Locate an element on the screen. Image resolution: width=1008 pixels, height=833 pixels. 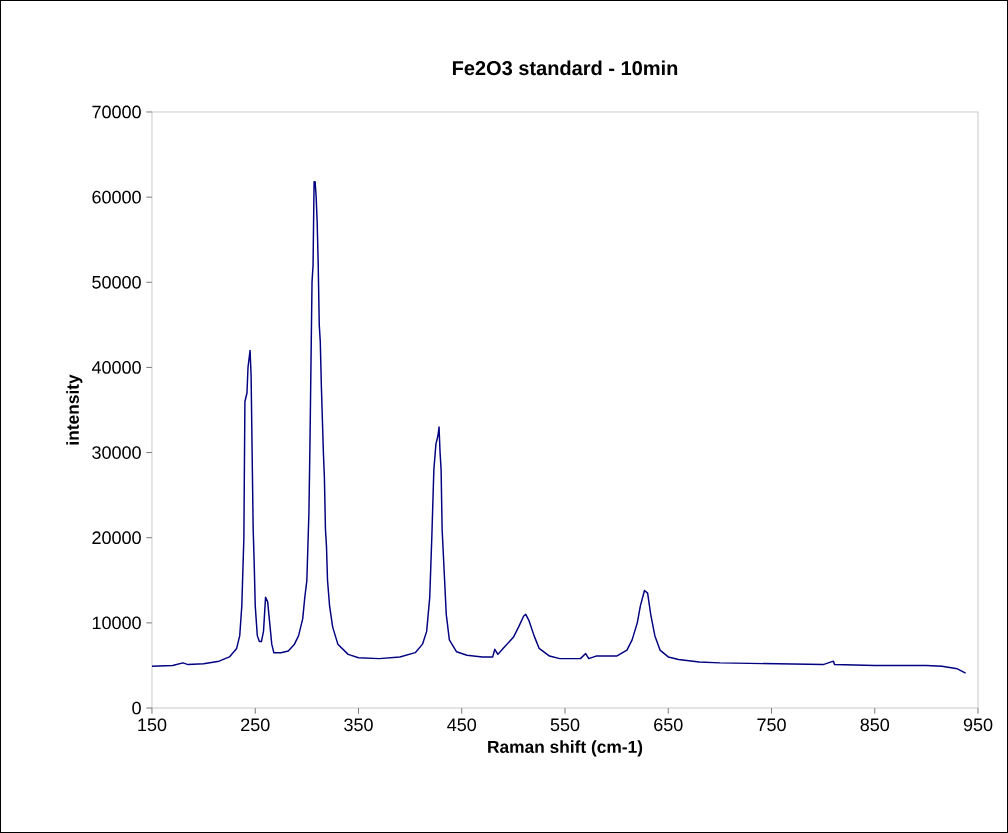
y-tick-label: 10000 is located at coordinates (116, 623).